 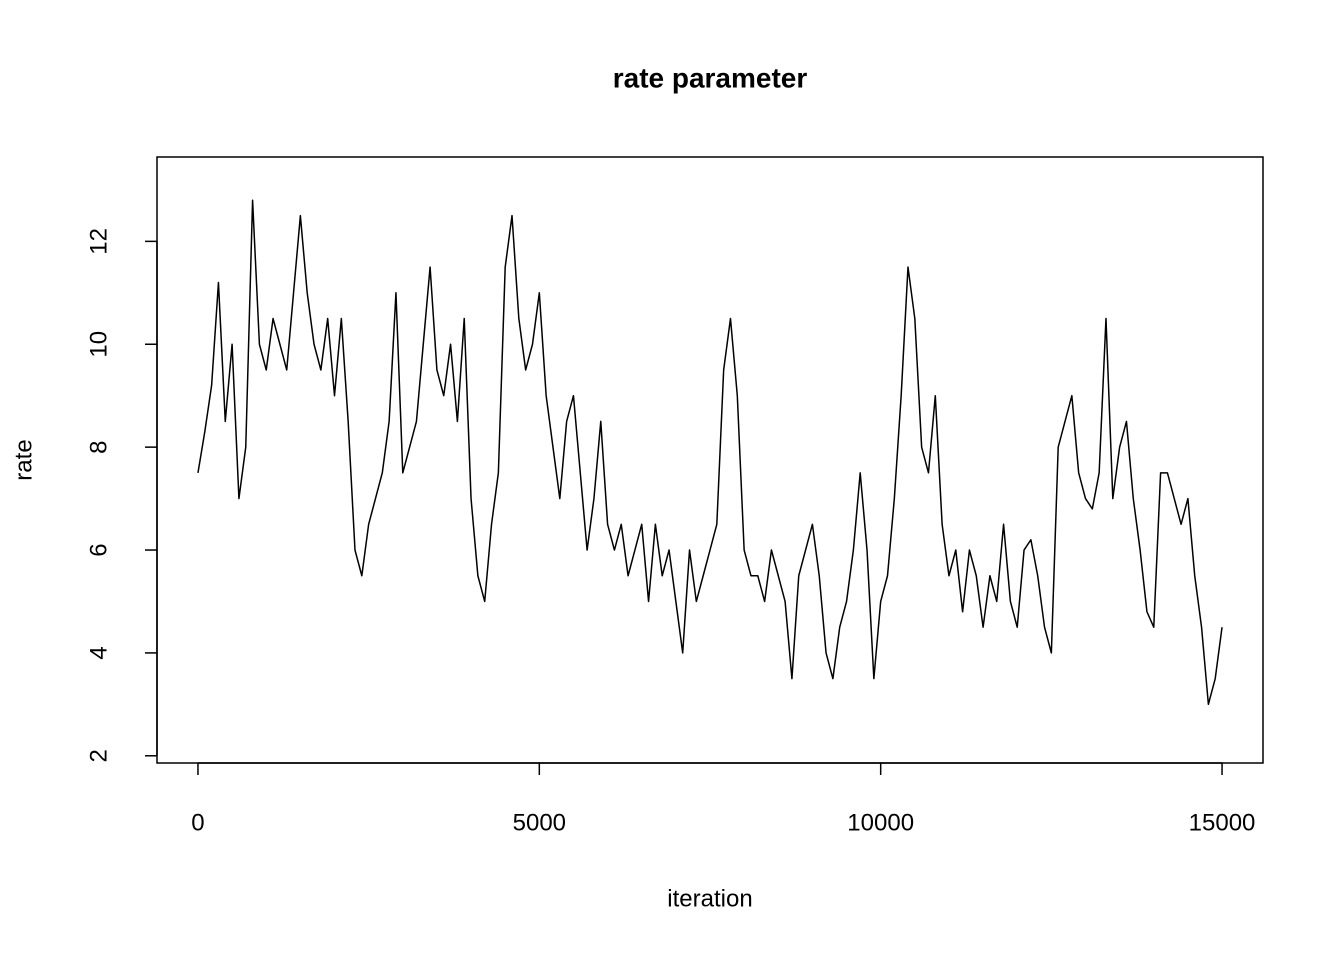 What do you see at coordinates (98, 446) in the screenshot?
I see `y-tick-label: 8` at bounding box center [98, 446].